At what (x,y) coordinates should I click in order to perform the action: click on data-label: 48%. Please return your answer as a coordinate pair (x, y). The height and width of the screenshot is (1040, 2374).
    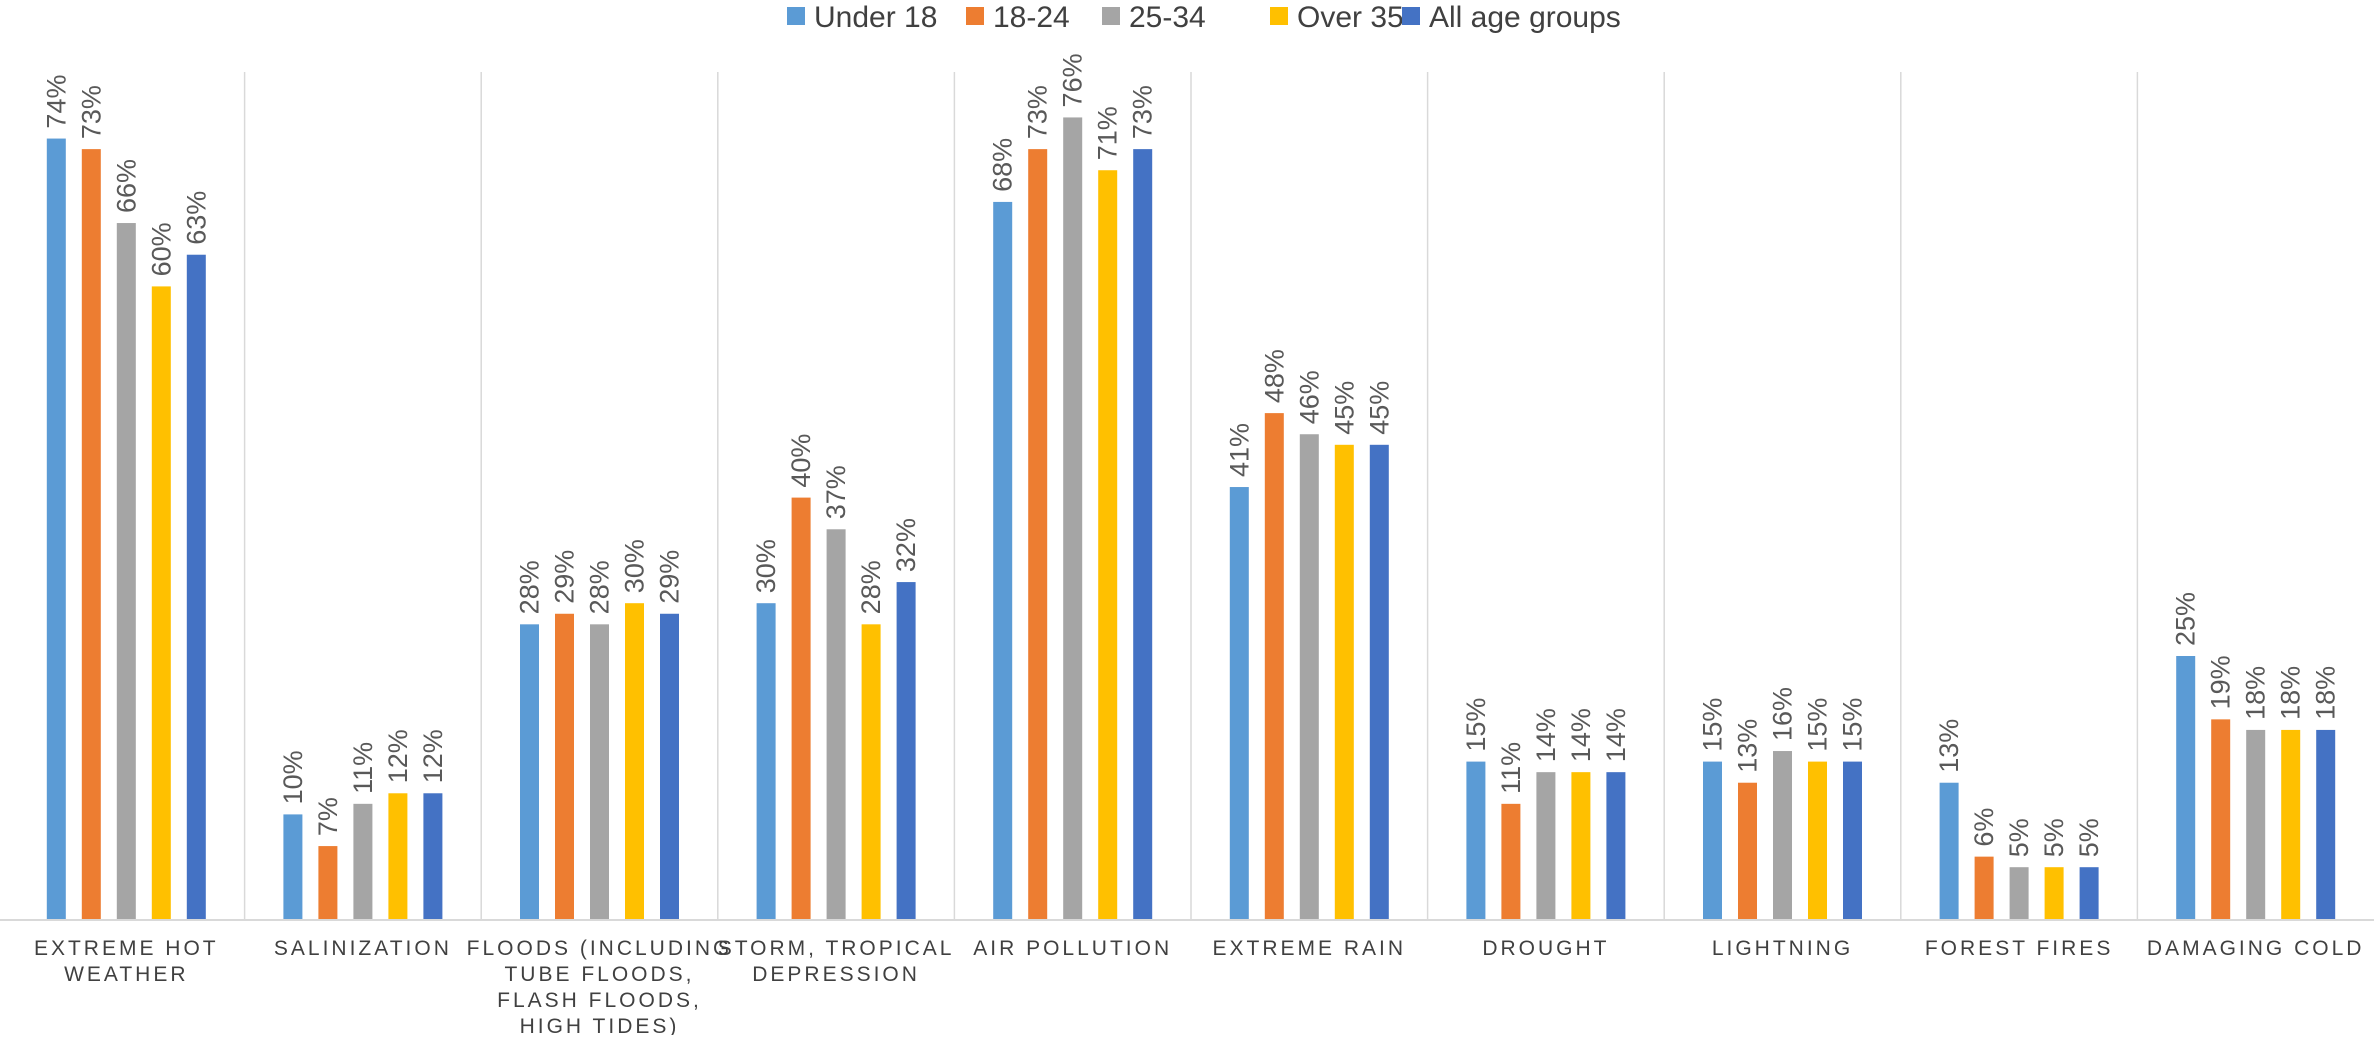
    Looking at the image, I should click on (1274, 376).